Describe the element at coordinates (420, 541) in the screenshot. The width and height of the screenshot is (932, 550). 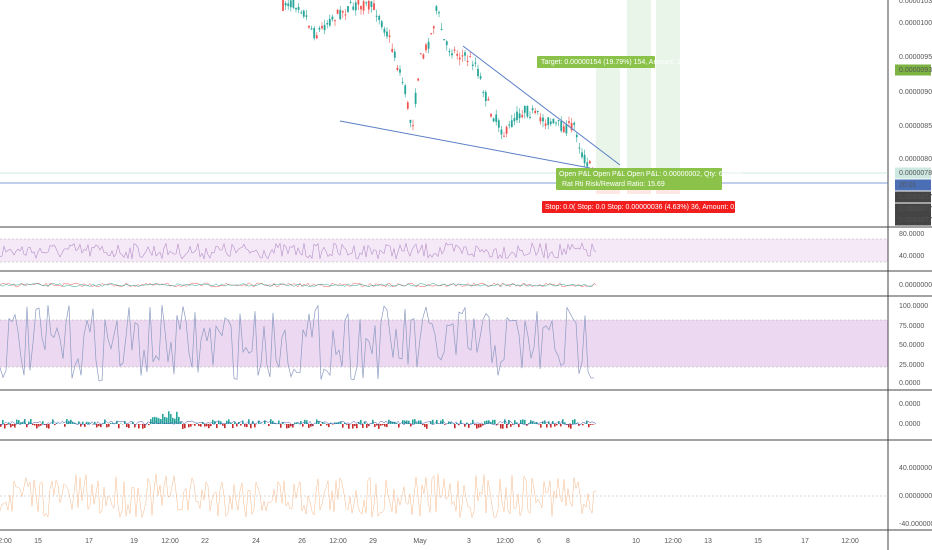
I see `time-label: May` at that location.